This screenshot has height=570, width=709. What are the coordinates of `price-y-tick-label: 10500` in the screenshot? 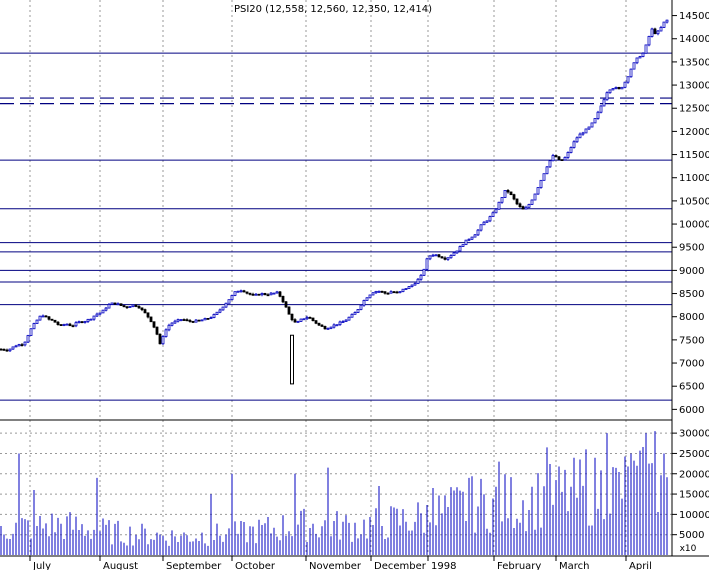 It's located at (694, 201).